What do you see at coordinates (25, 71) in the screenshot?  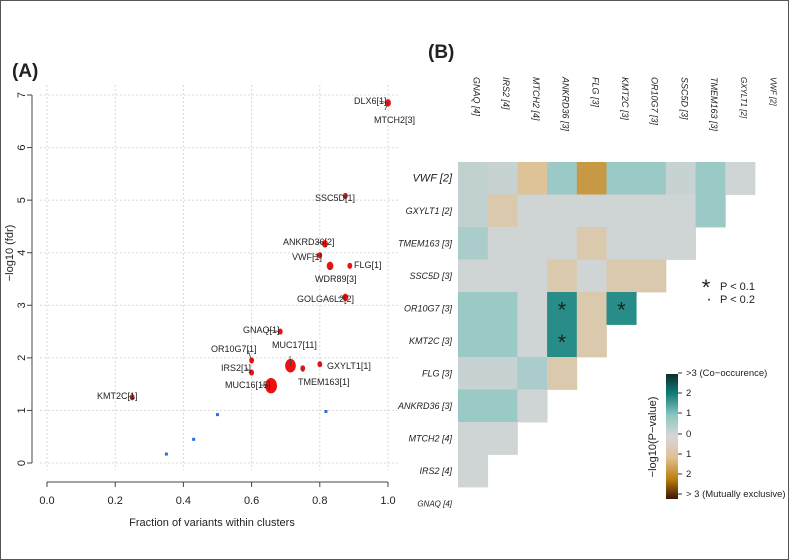 I see `panel-a-label: (A)` at bounding box center [25, 71].